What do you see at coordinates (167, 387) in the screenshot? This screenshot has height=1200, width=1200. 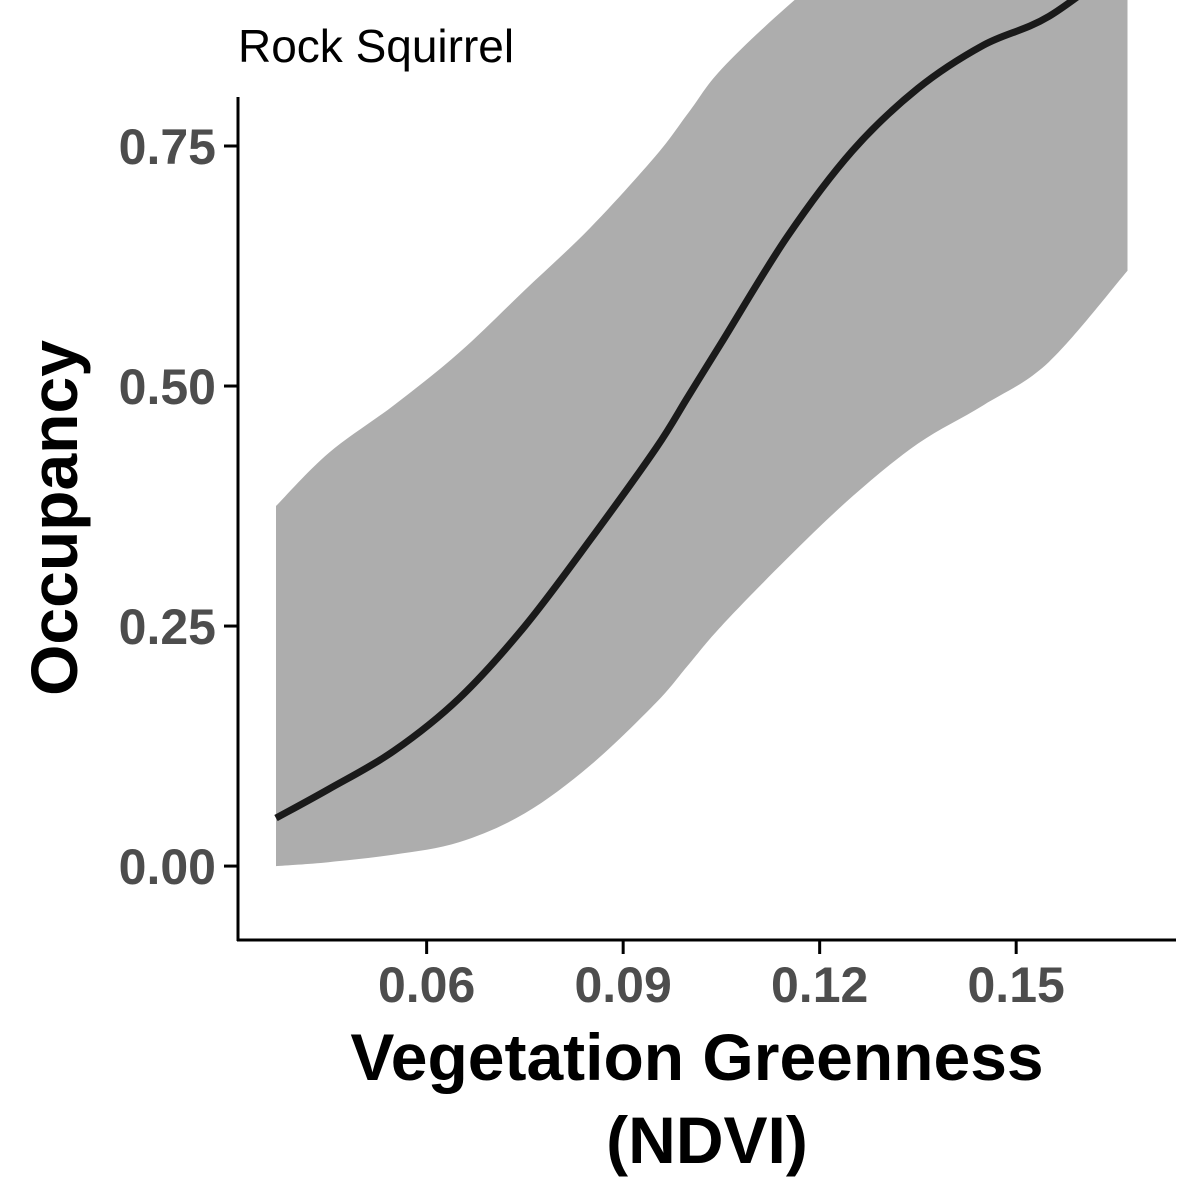 I see `y-tick-label: 0.50` at bounding box center [167, 387].